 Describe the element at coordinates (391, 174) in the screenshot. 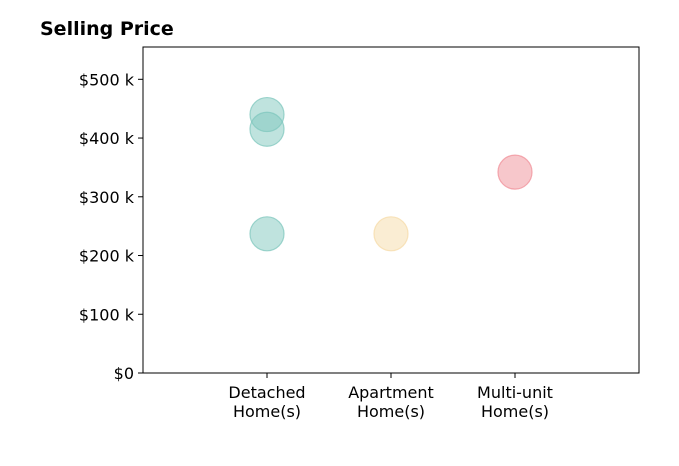

I see `data-points` at that location.